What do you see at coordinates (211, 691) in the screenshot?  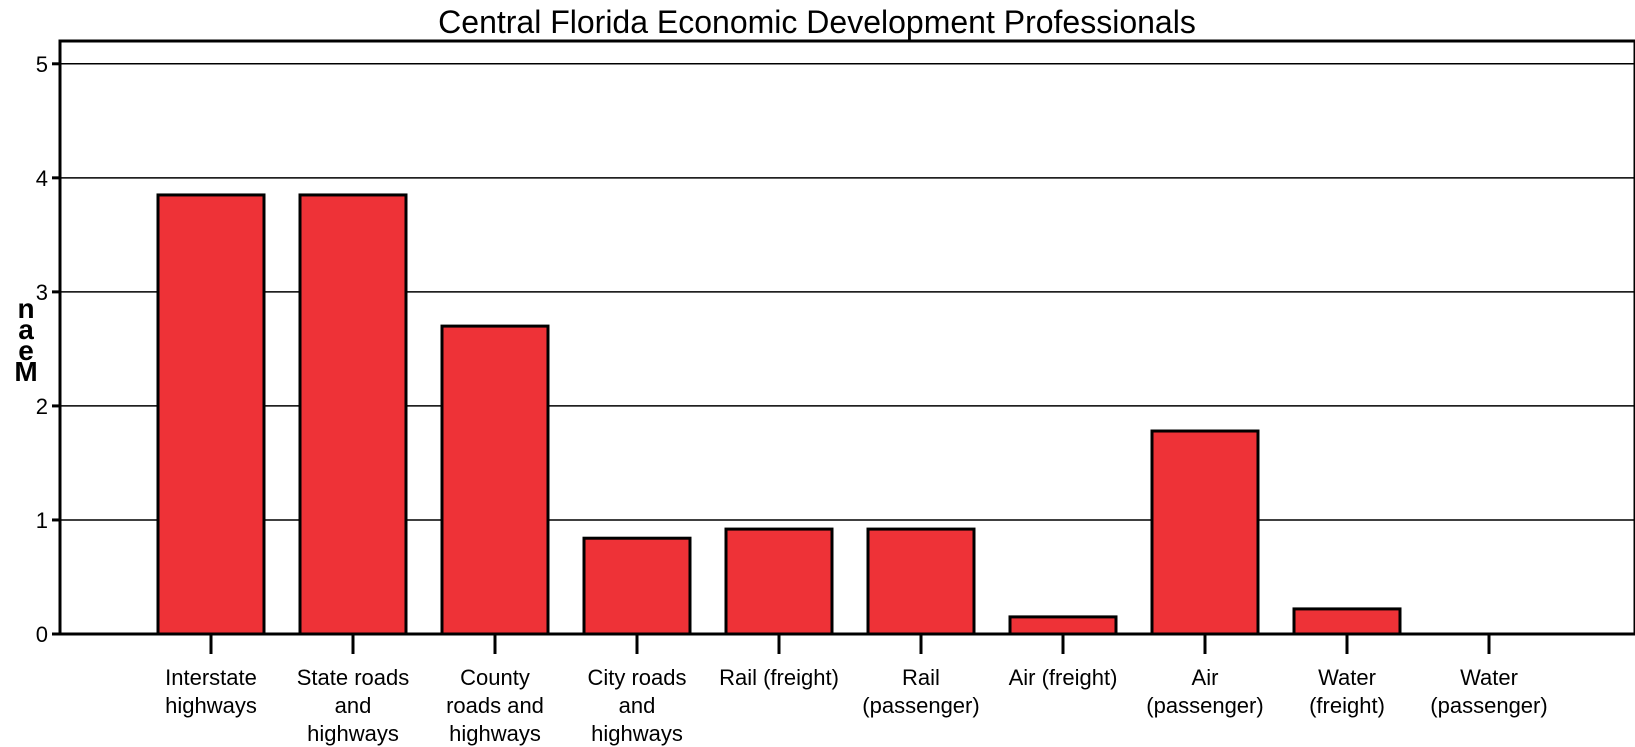 I see `x-category-label: Interstate highways` at bounding box center [211, 691].